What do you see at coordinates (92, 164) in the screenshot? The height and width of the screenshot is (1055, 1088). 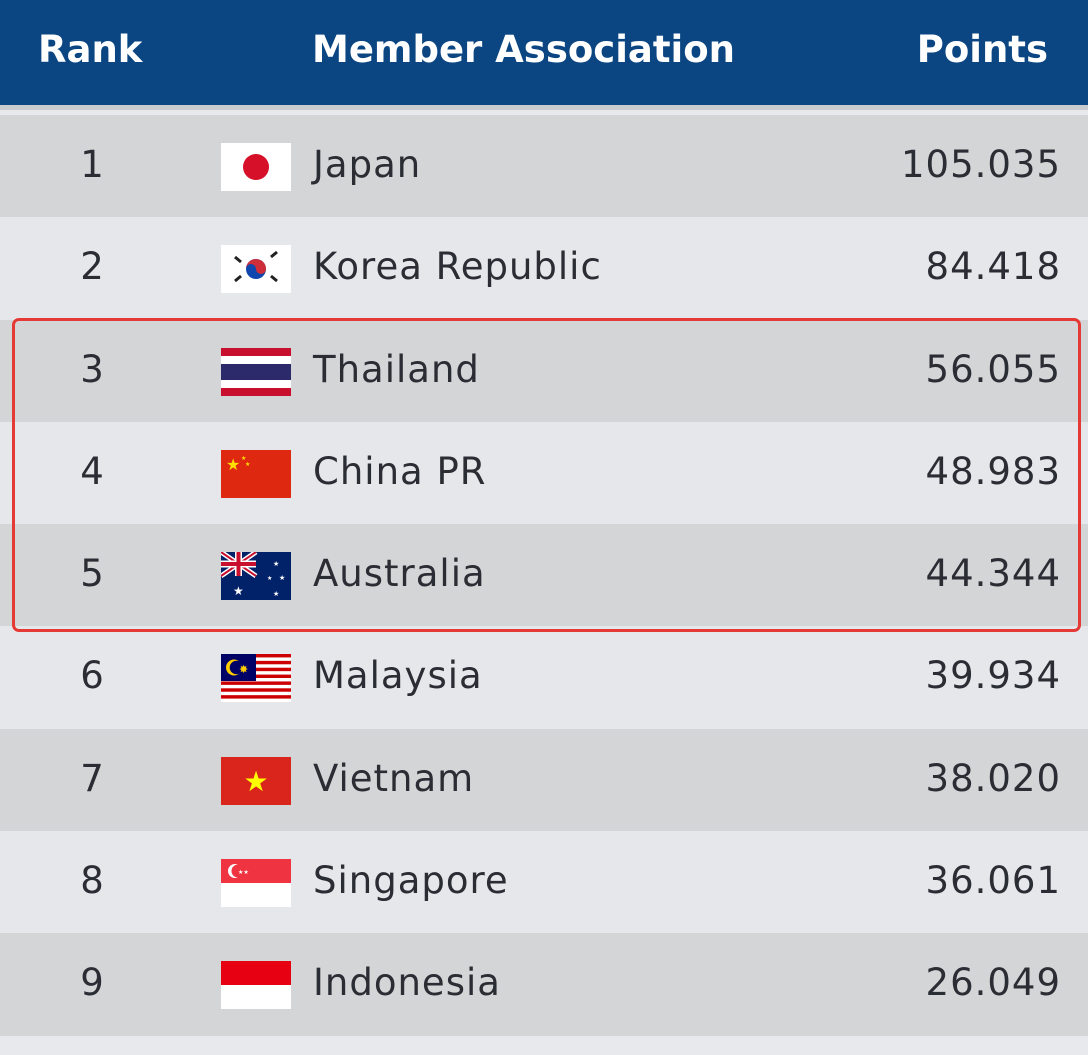 I see `rank-cell: 1` at bounding box center [92, 164].